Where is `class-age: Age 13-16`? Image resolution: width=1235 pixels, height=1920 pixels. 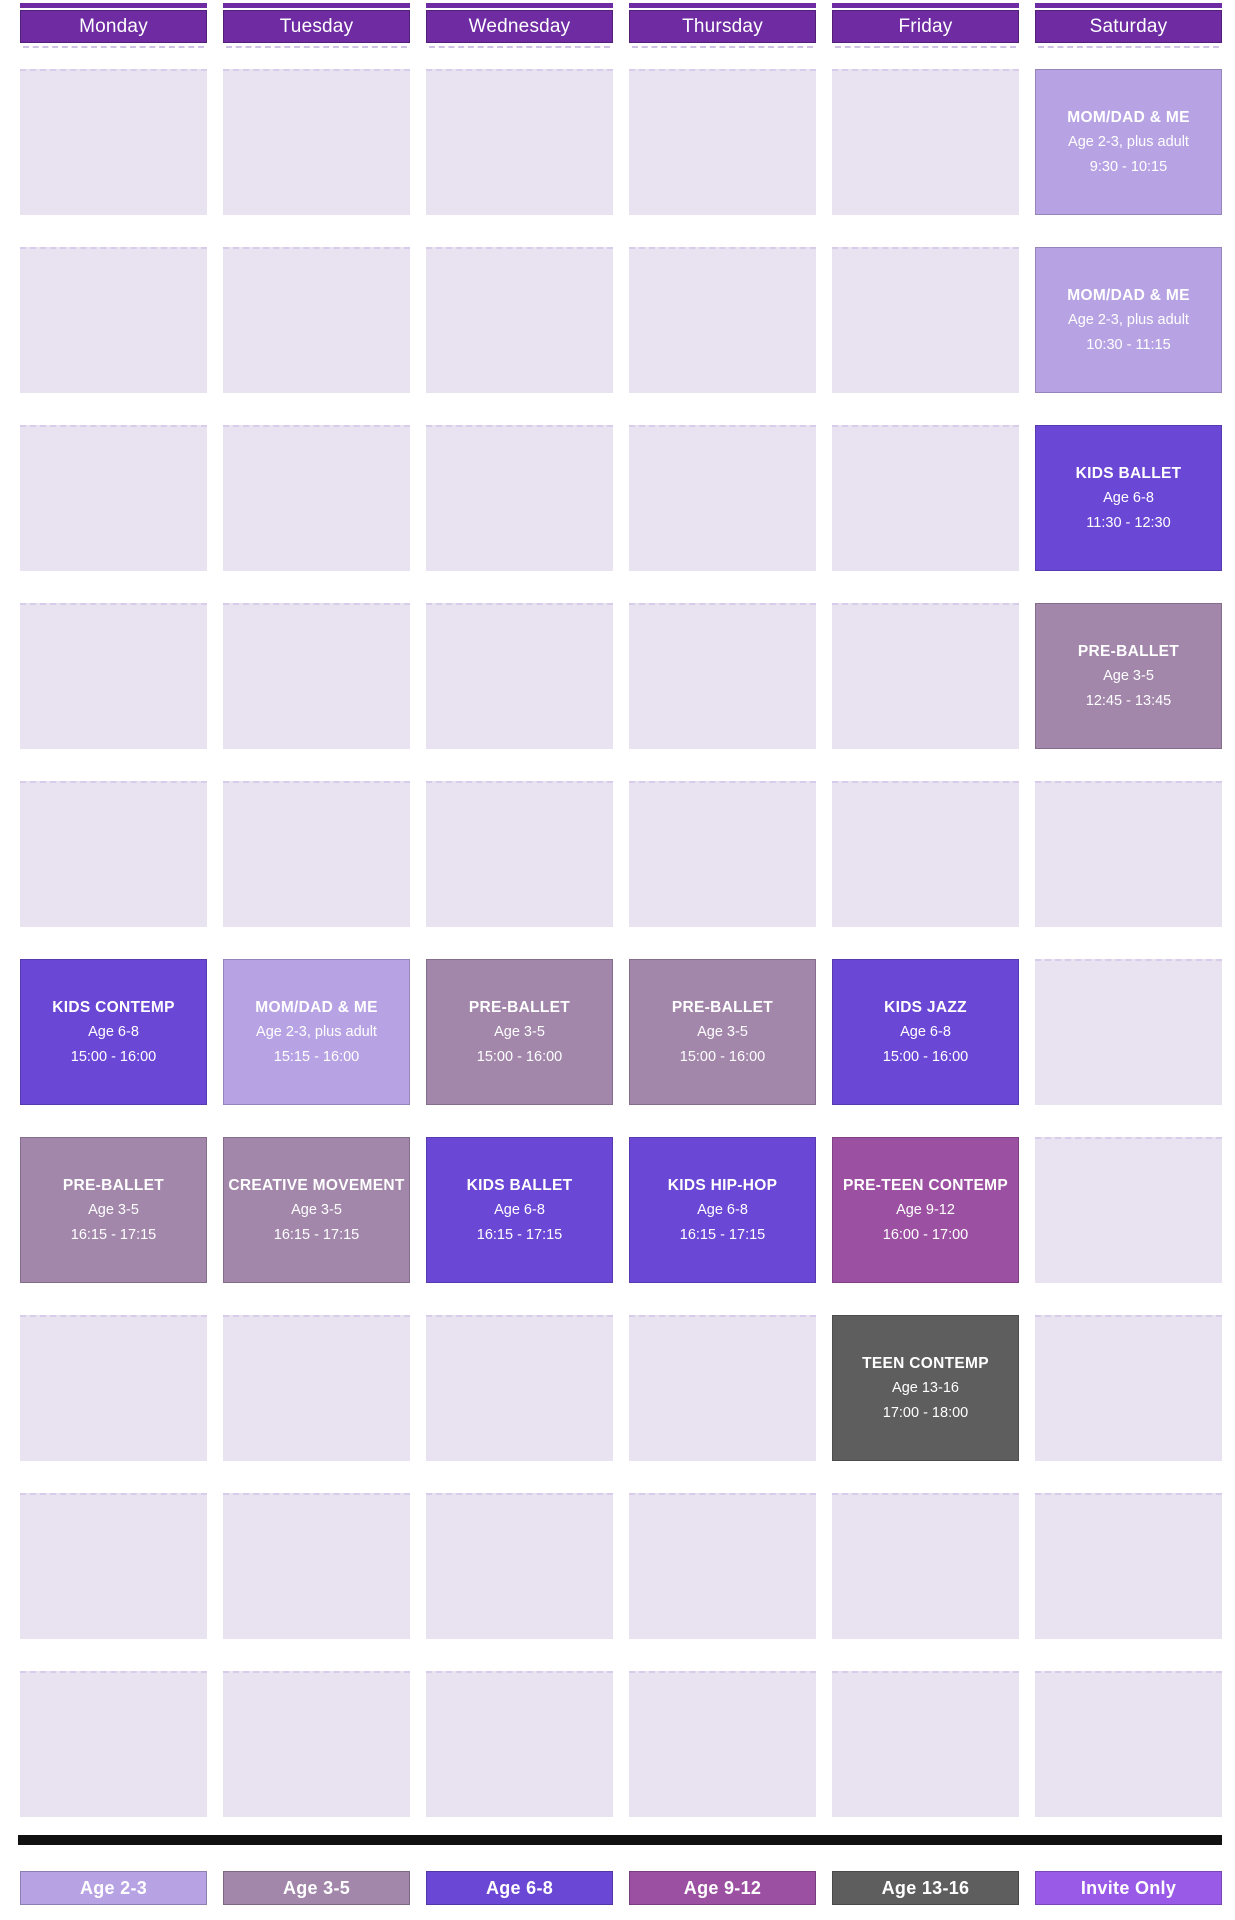 class-age: Age 13-16 is located at coordinates (925, 1388).